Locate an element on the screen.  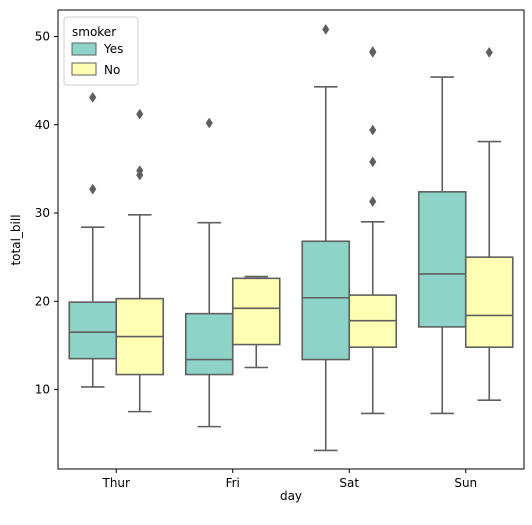
box-yes-sat is located at coordinates (326, 237).